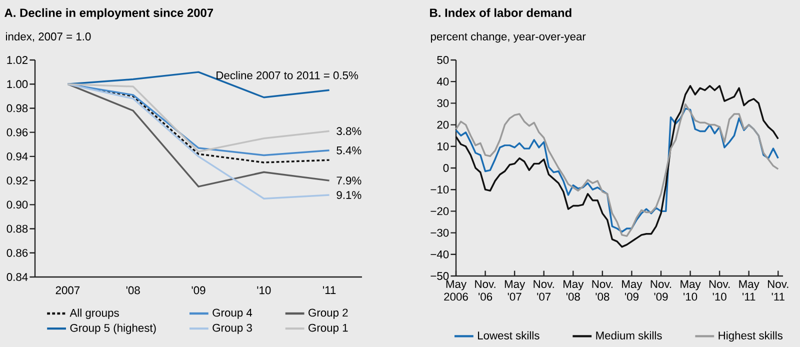 This screenshot has height=347, width=800. What do you see at coordinates (439, 211) in the screenshot?
I see `y-tick-label: −20` at bounding box center [439, 211].